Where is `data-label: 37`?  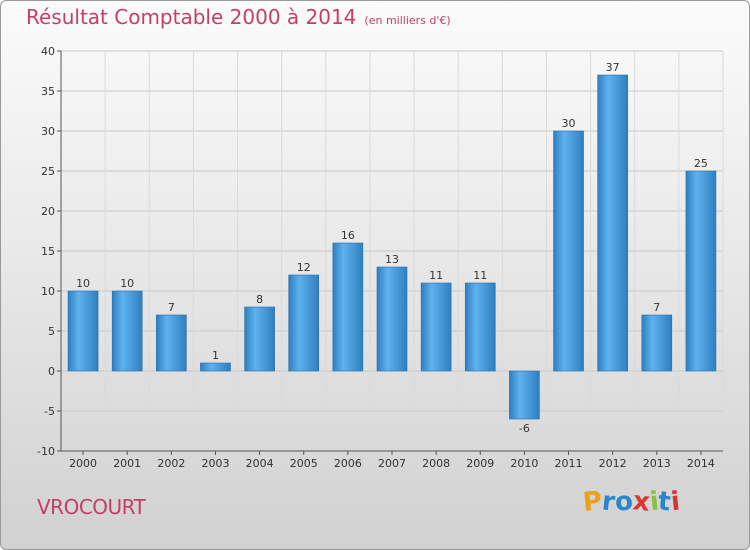
data-label: 37 is located at coordinates (613, 67).